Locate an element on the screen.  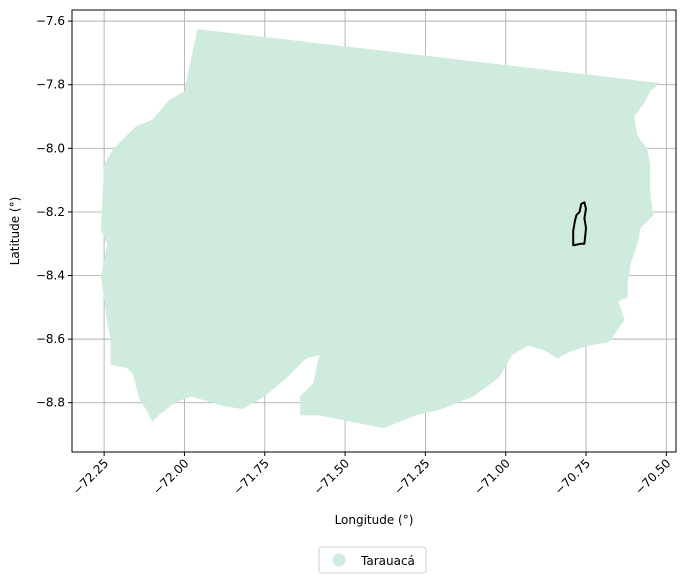
x-tick-label: −71.25 is located at coordinates (411, 476).